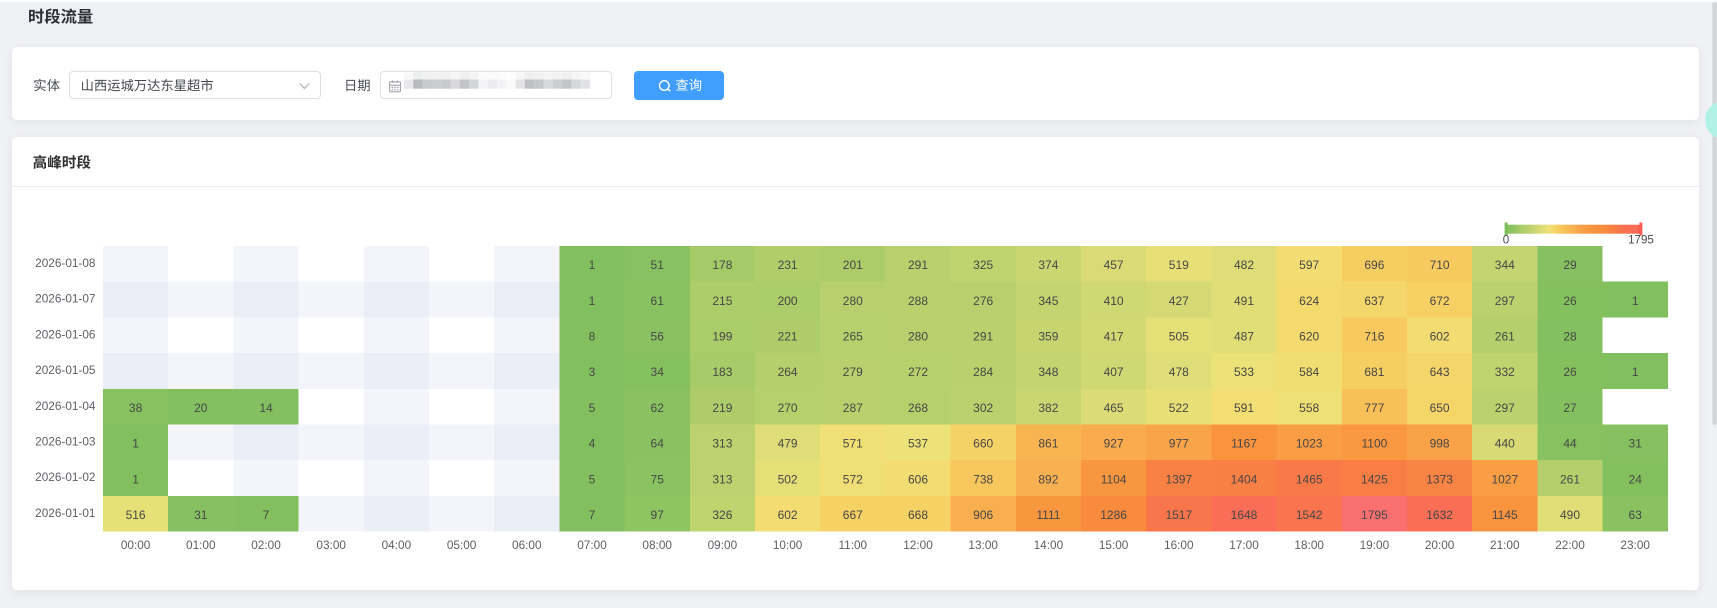 The height and width of the screenshot is (608, 1717). What do you see at coordinates (65, 513) in the screenshot?
I see `svg-text: 2026-01-01` at bounding box center [65, 513].